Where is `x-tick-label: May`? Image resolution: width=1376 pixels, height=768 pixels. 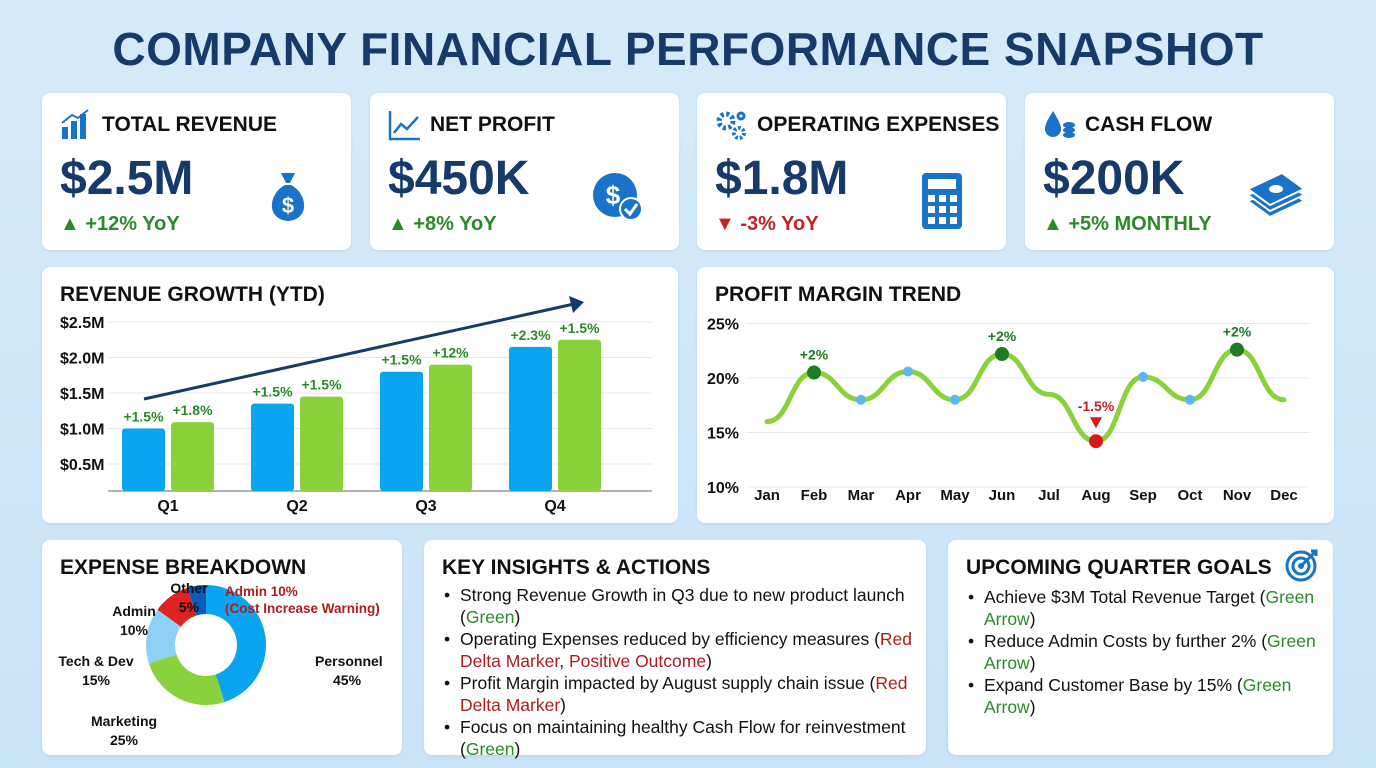
x-tick-label: May is located at coordinates (955, 495).